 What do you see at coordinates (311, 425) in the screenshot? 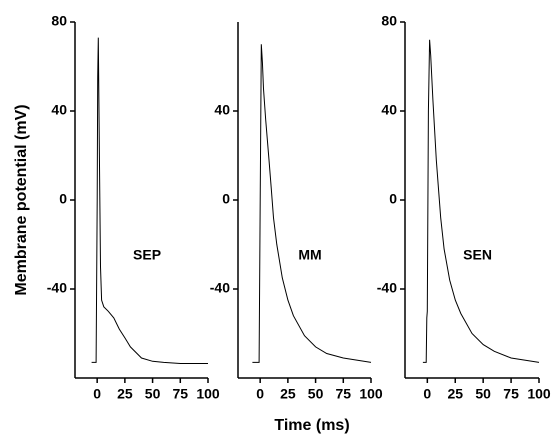
I see `x-axis-label: Time (ms)` at bounding box center [311, 425].